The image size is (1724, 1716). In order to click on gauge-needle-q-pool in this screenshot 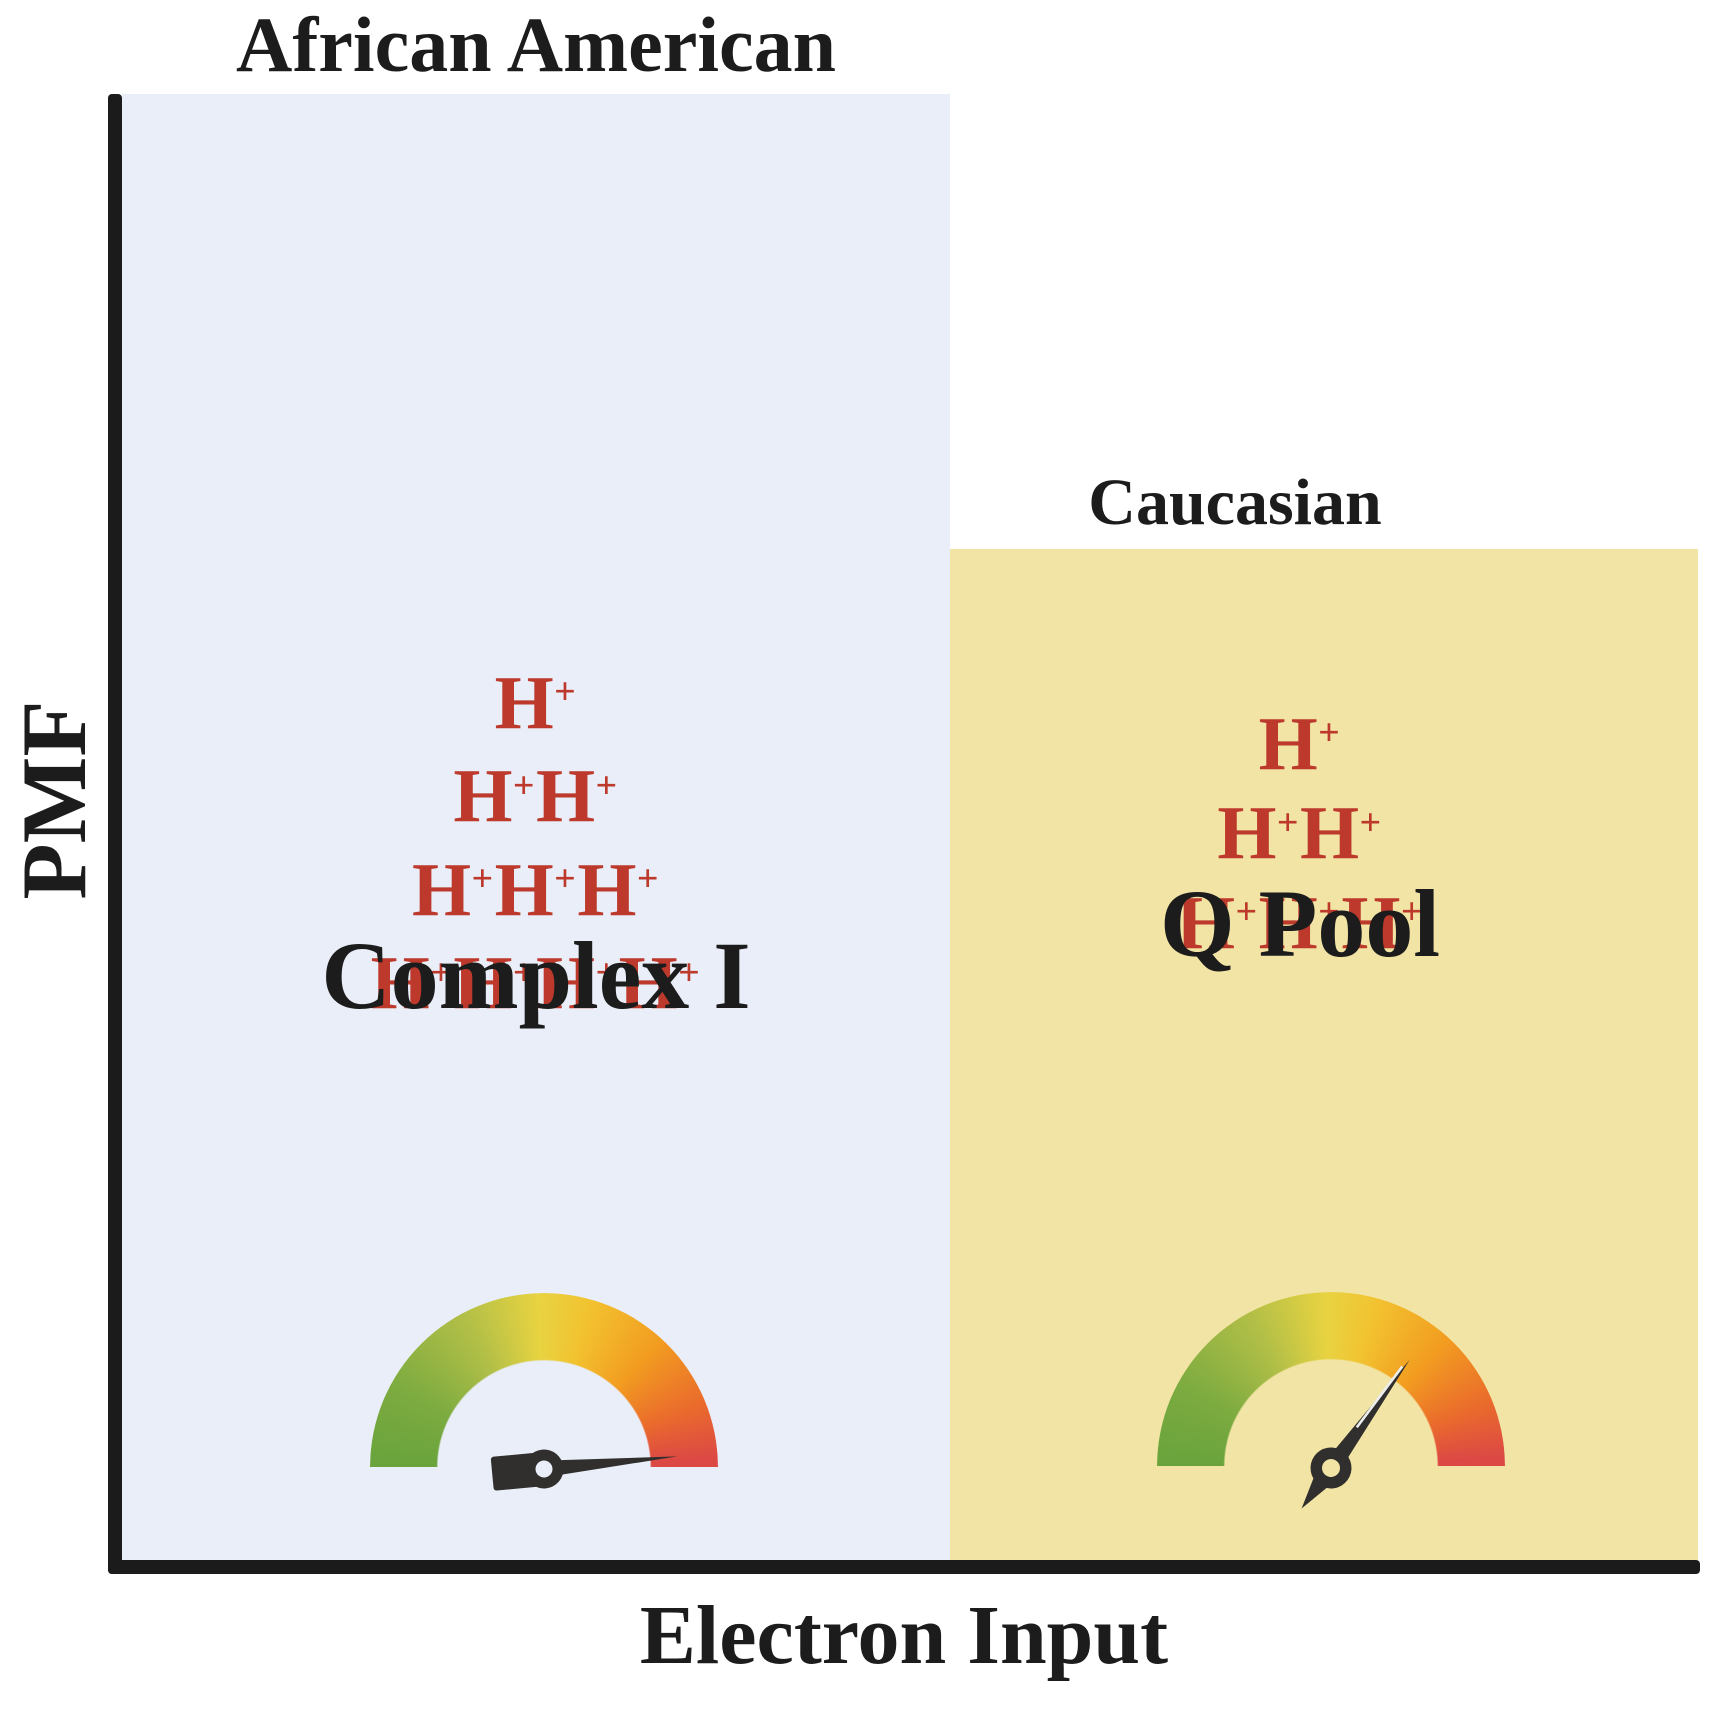, I will do `click(1355, 1434)`.